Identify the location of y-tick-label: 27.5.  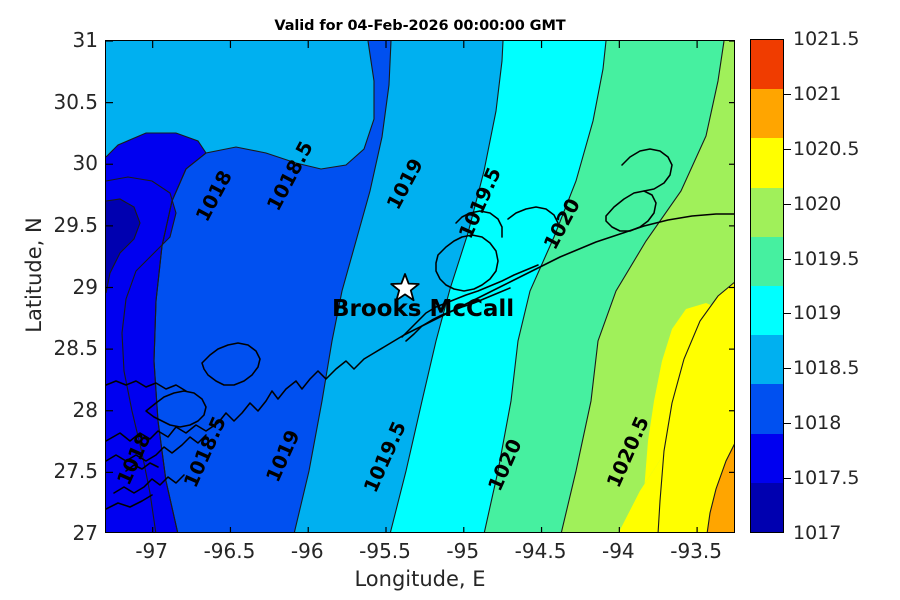
(75, 471).